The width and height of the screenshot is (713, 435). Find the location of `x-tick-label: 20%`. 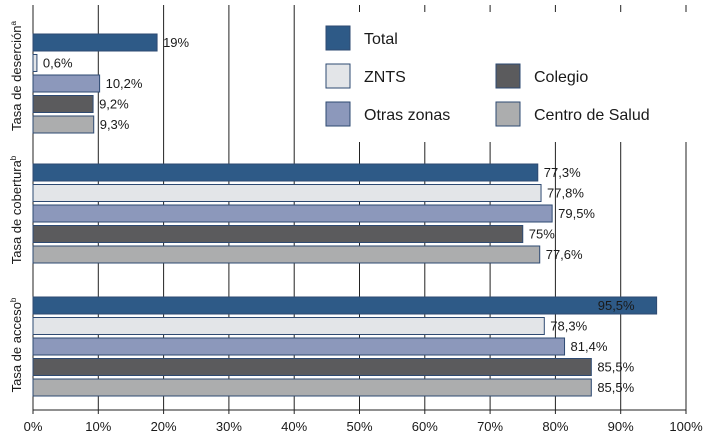

x-tick-label: 20% is located at coordinates (164, 426).